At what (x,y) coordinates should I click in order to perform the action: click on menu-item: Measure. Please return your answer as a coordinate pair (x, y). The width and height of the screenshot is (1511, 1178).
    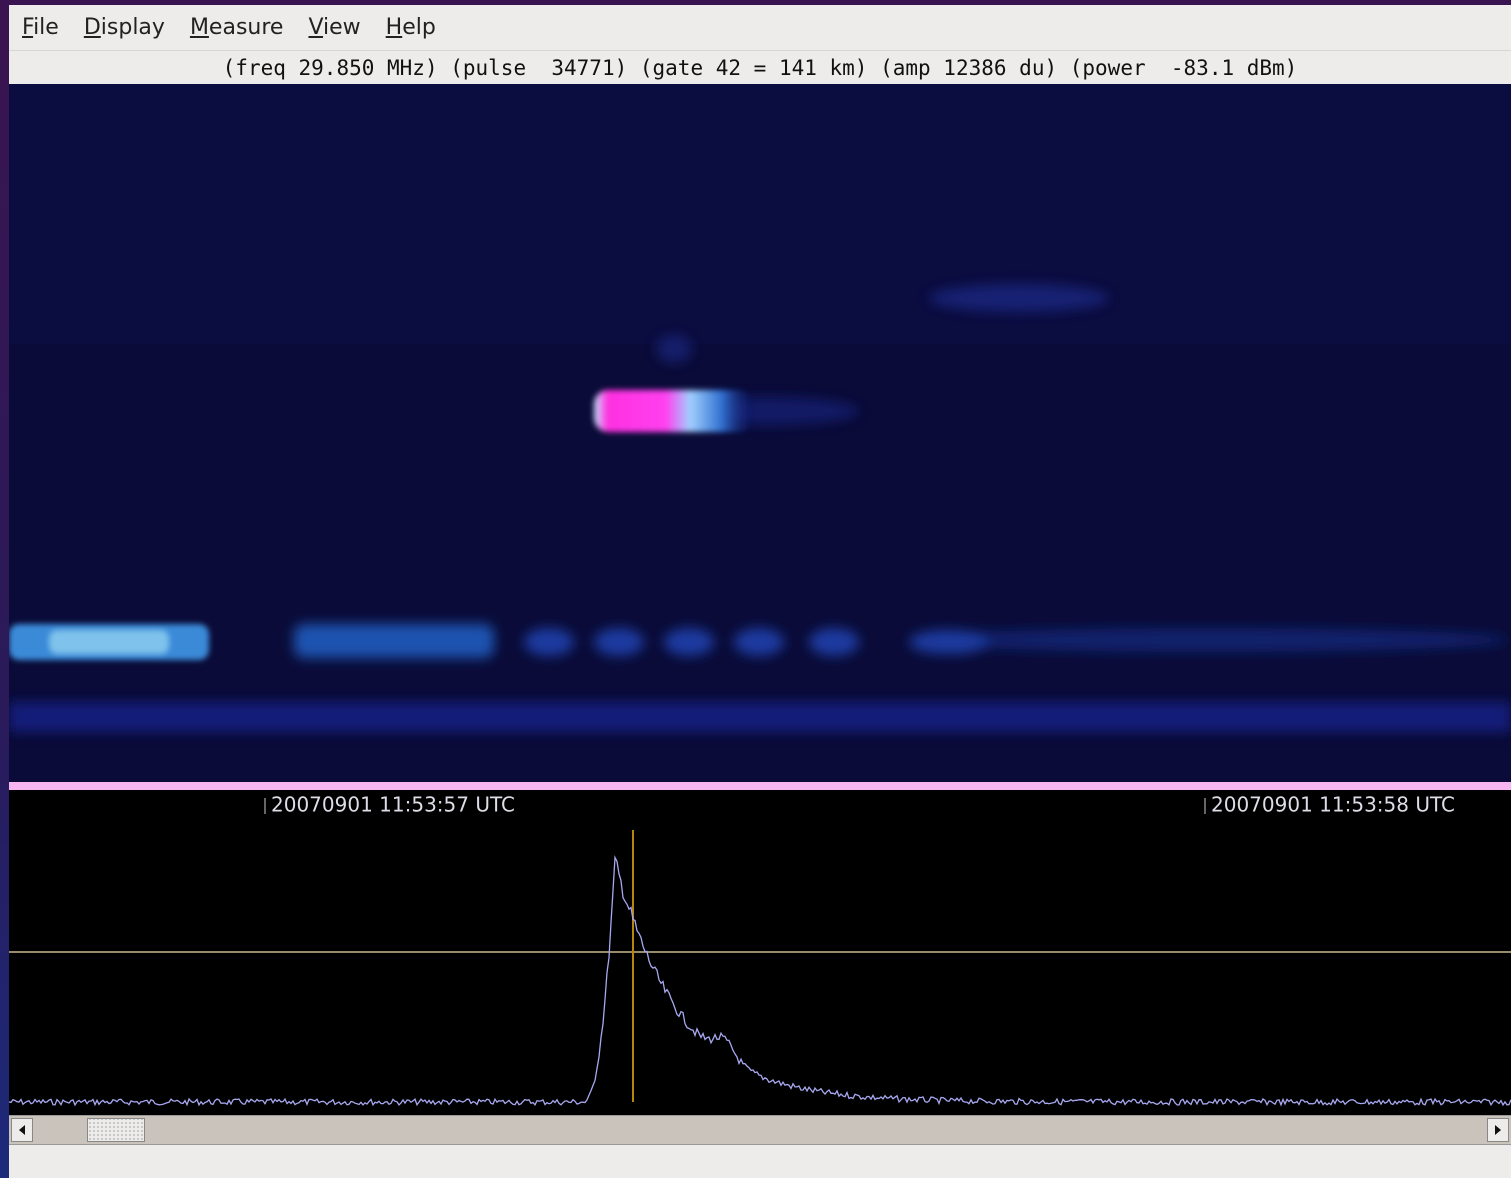
    Looking at the image, I should click on (236, 27).